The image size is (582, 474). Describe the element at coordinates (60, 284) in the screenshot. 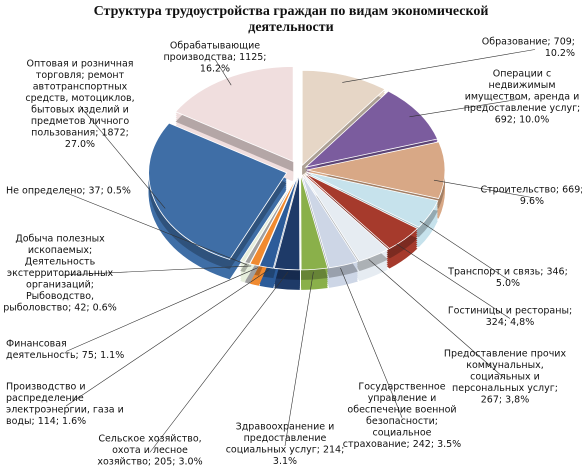

I see `data-label: организаций;` at that location.